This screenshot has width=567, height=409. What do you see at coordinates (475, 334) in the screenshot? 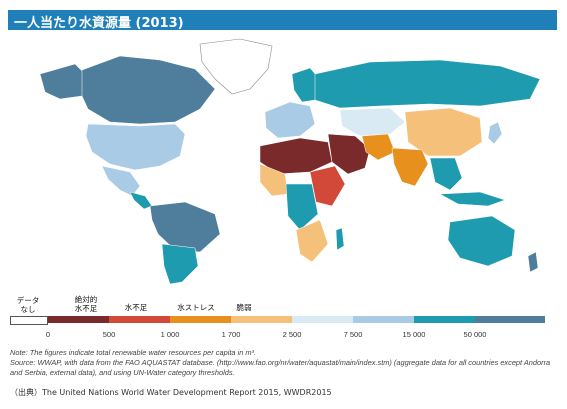
I see `legend-tick-7: 50 000` at bounding box center [475, 334].